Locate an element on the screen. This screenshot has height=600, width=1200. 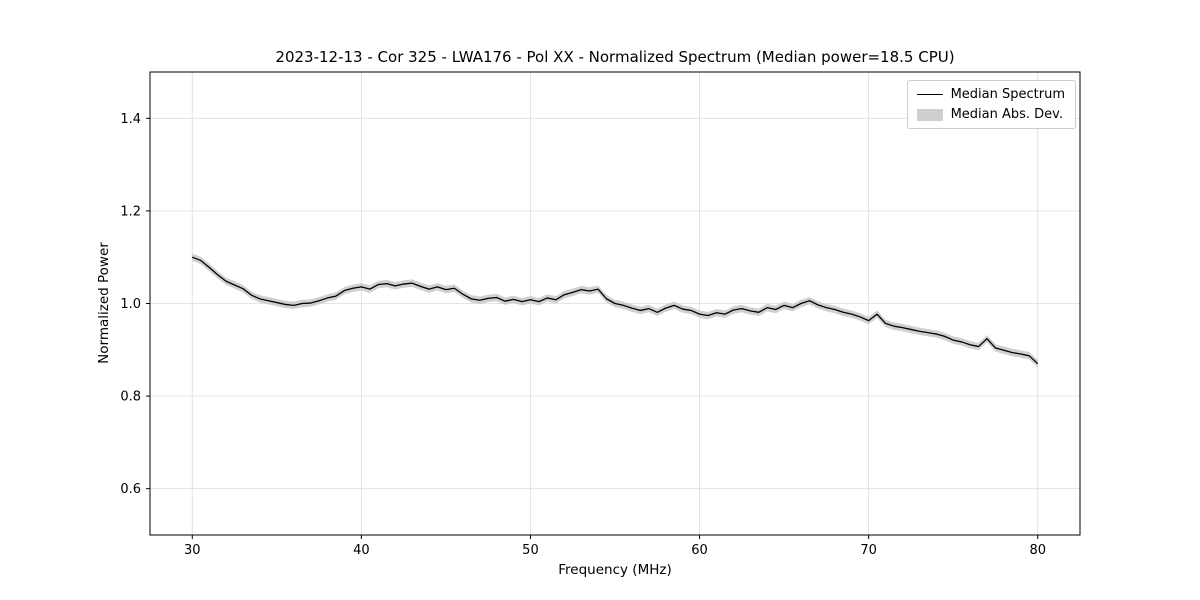
y-tick-label-1: 1.0 is located at coordinates (130, 304).